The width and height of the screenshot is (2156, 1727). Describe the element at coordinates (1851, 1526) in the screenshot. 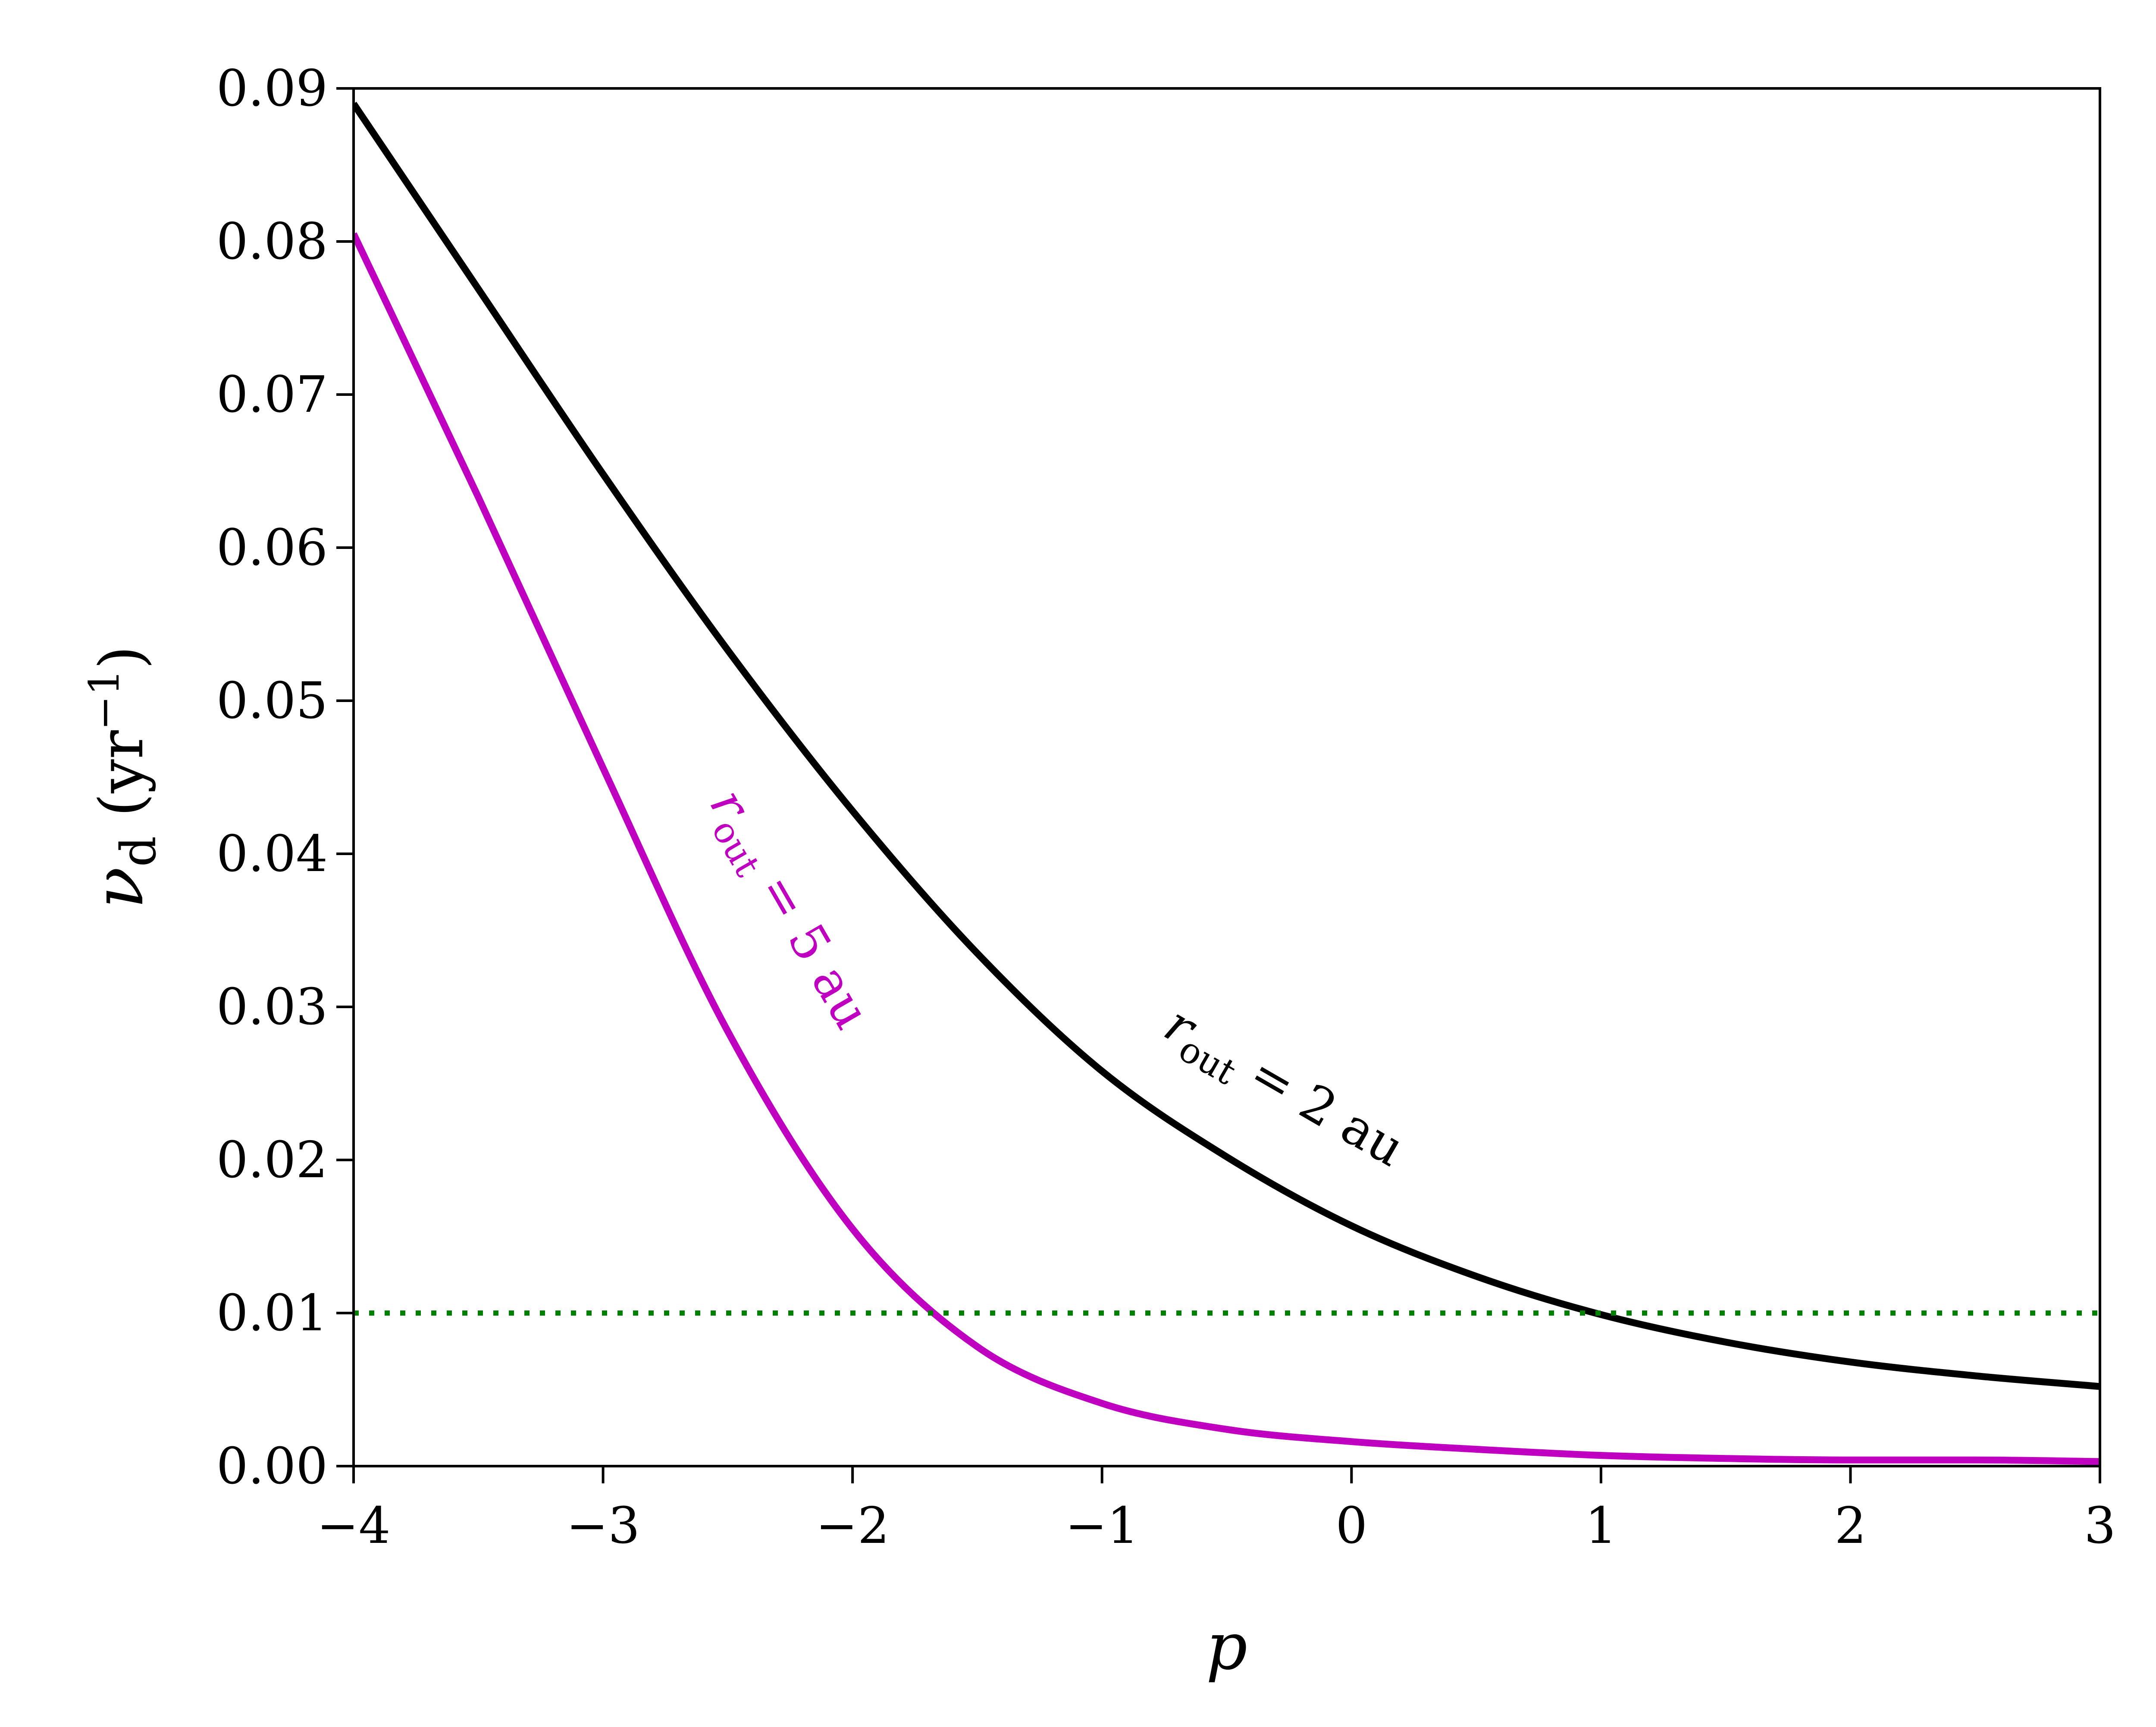

I see `x-tick-label: 2` at that location.